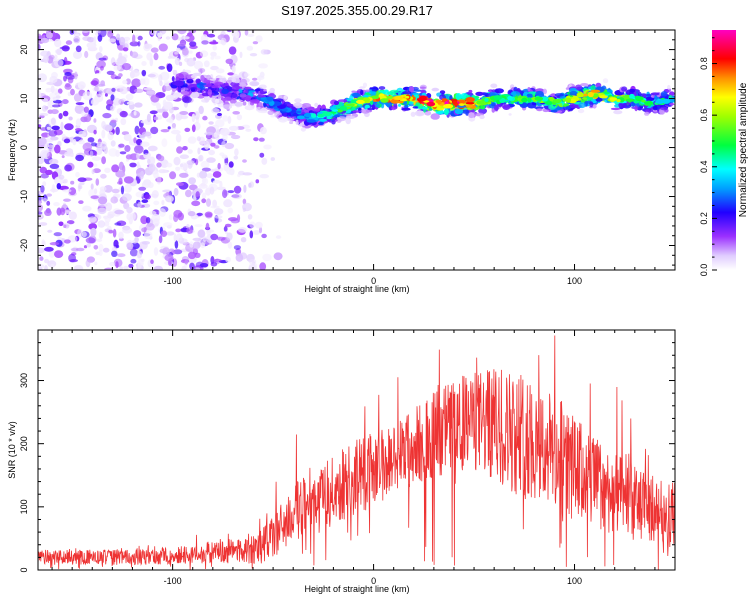 This screenshot has width=750, height=600. Describe the element at coordinates (24, 147) in the screenshot. I see `y-tick-label: 0` at that location.